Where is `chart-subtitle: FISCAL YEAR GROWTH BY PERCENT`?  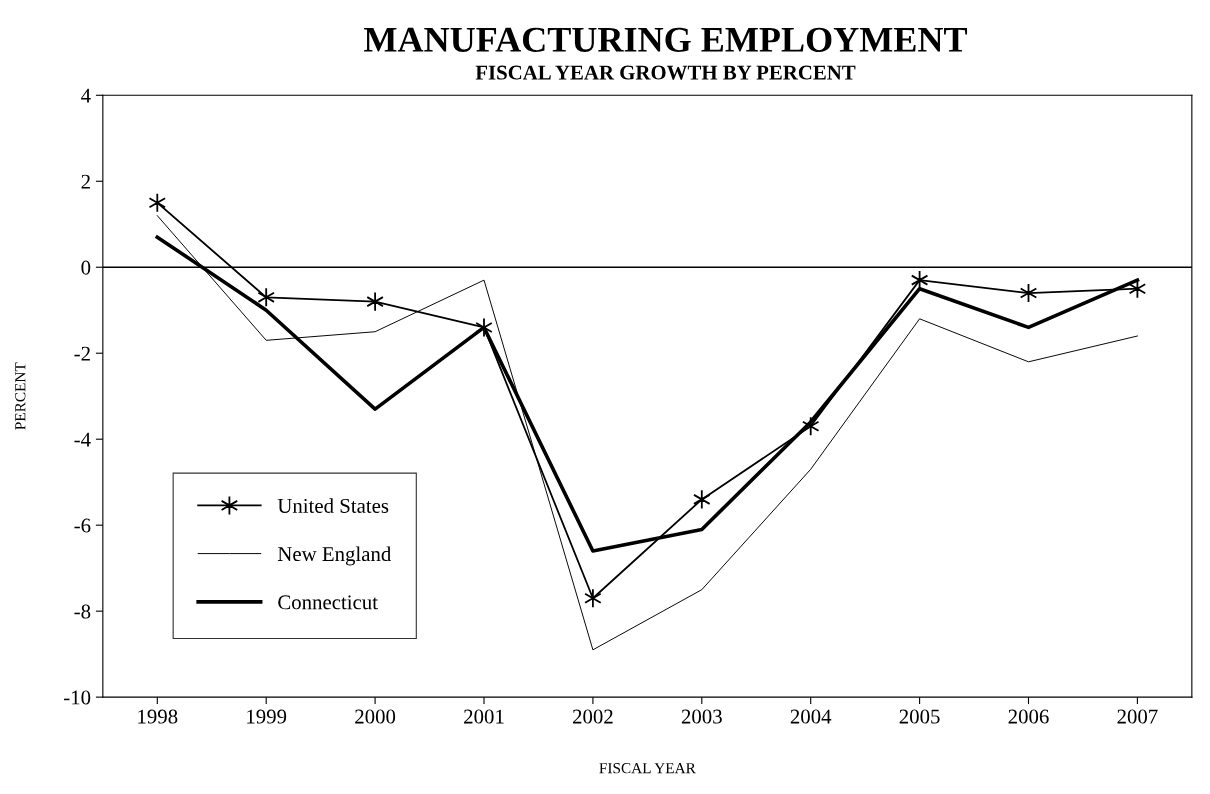
chart-subtitle: FISCAL YEAR GROWTH BY PERCENT is located at coordinates (665, 72).